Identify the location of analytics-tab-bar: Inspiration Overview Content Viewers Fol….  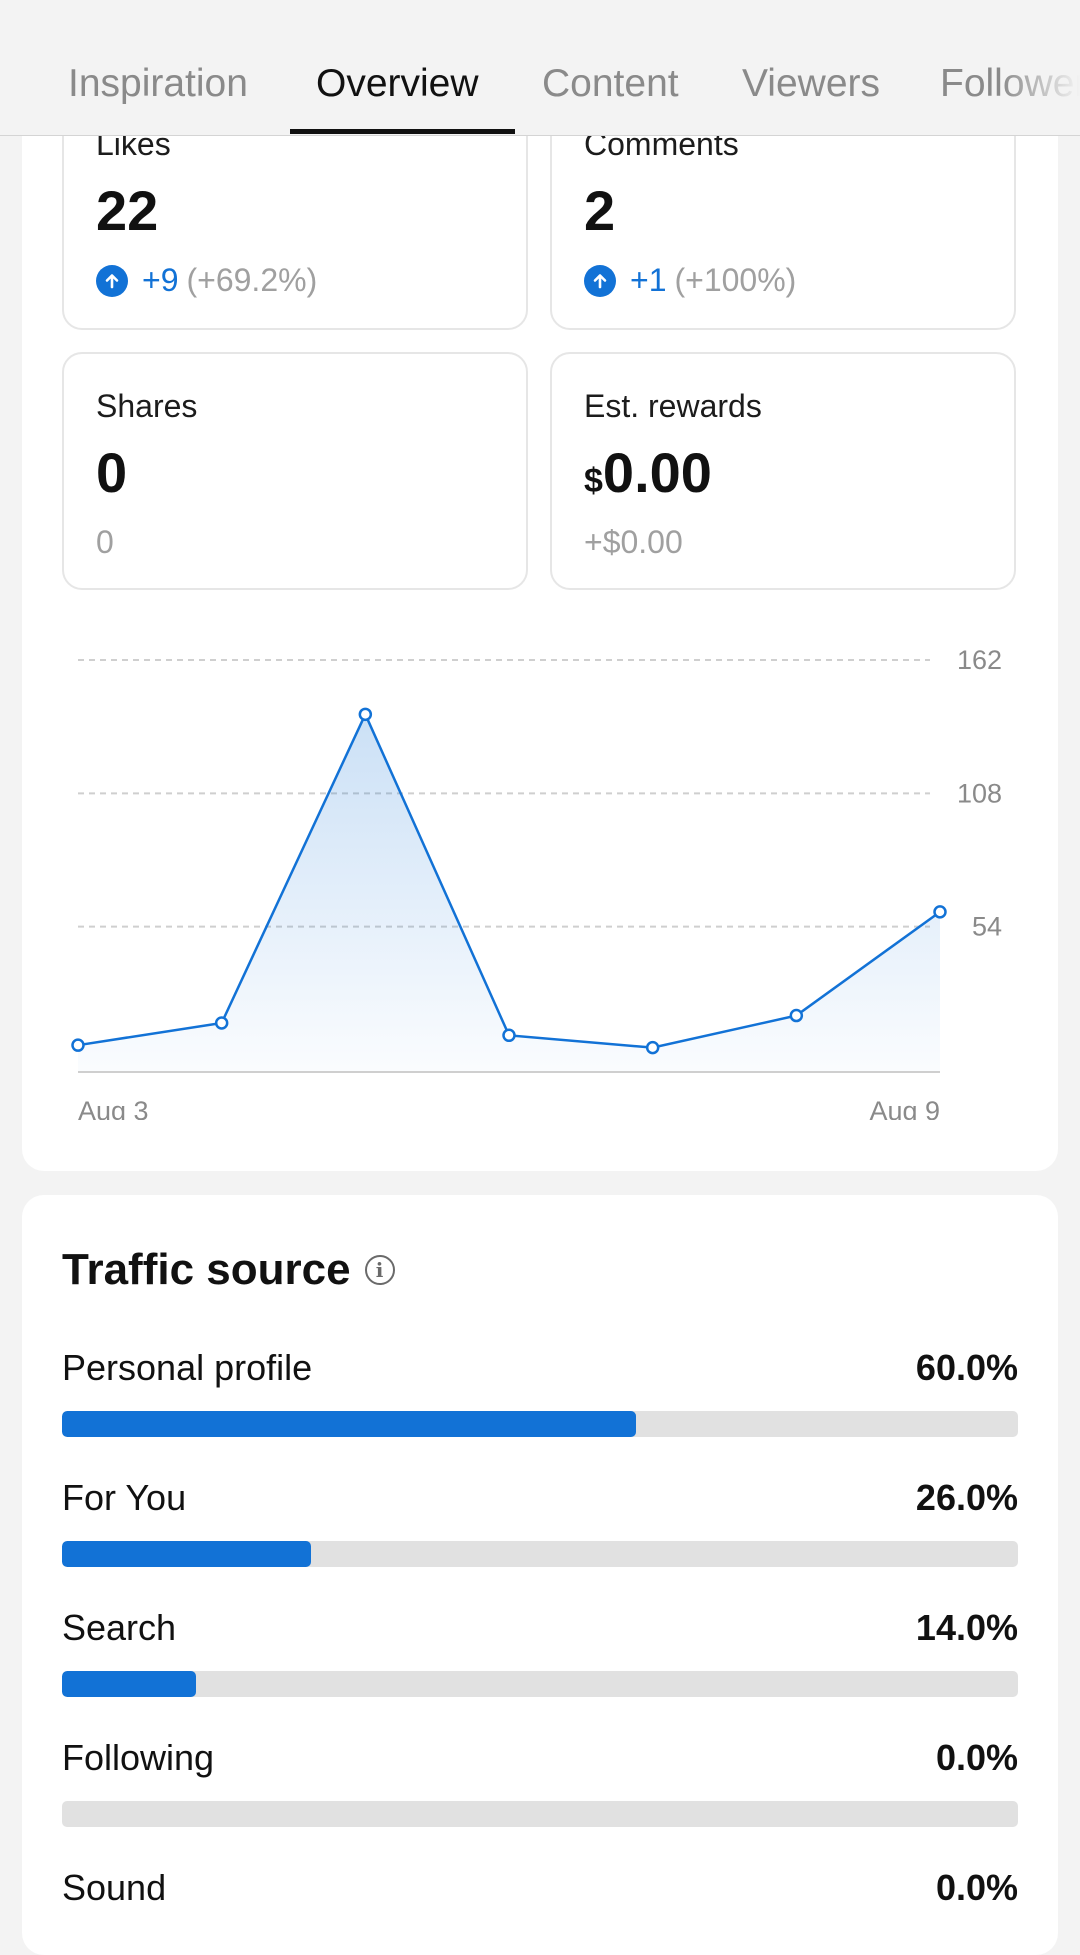
(540, 68).